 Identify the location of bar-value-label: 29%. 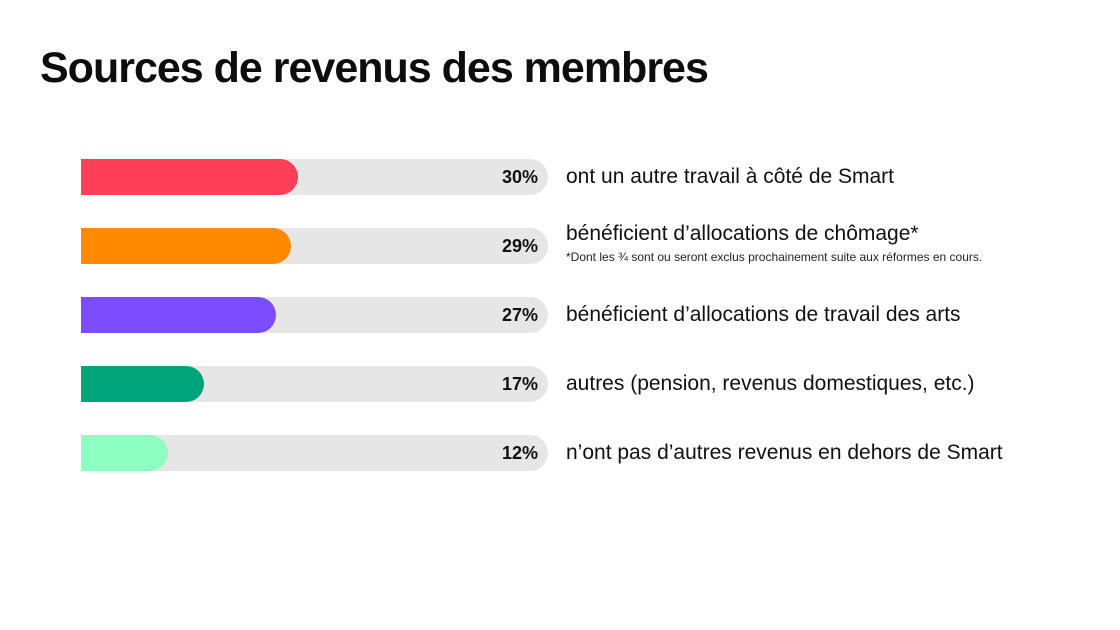
(519, 246).